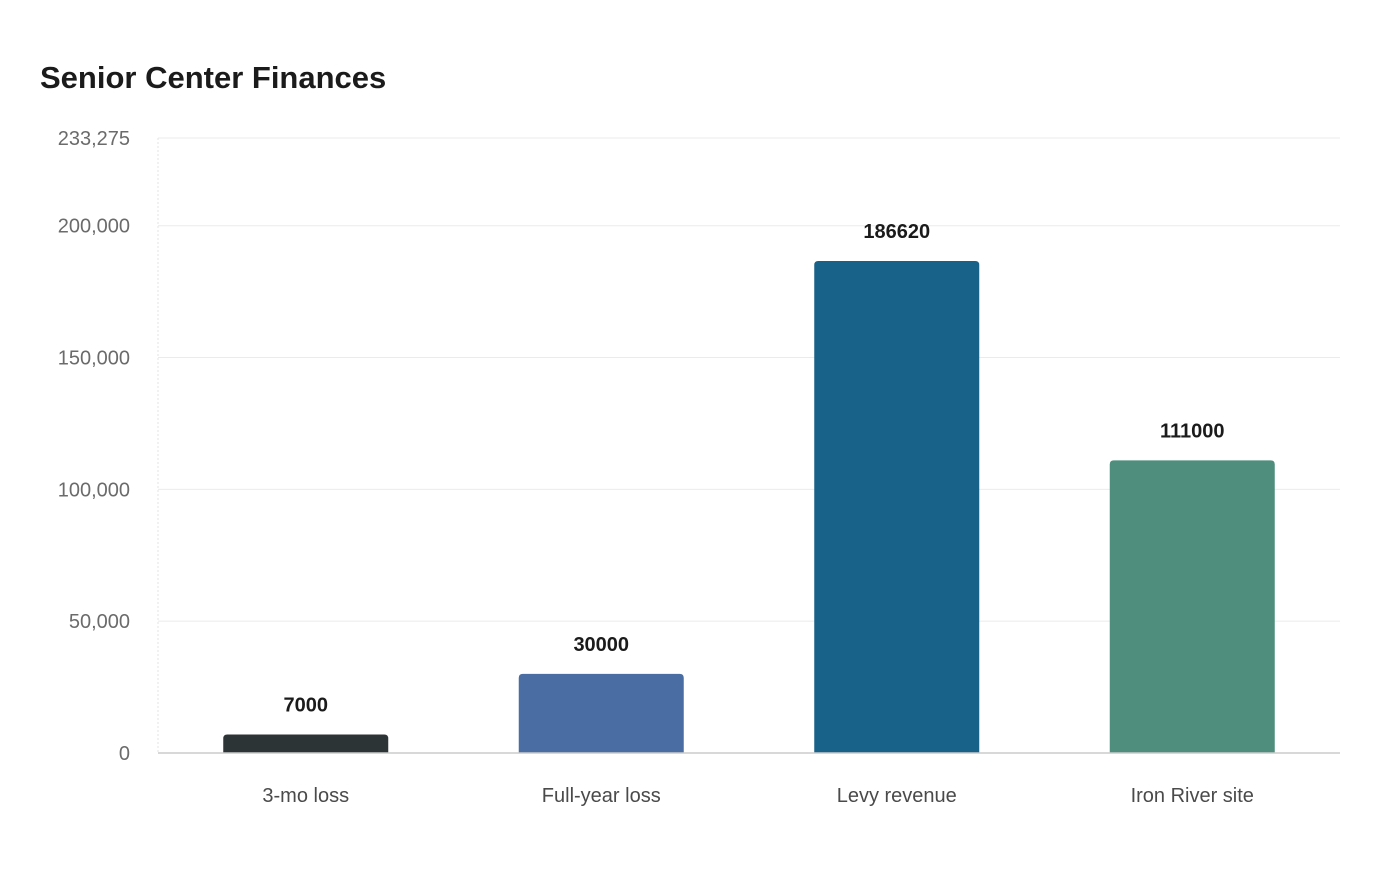 This screenshot has width=1400, height=880. I want to click on y-tick-label: 233,275, so click(94, 139).